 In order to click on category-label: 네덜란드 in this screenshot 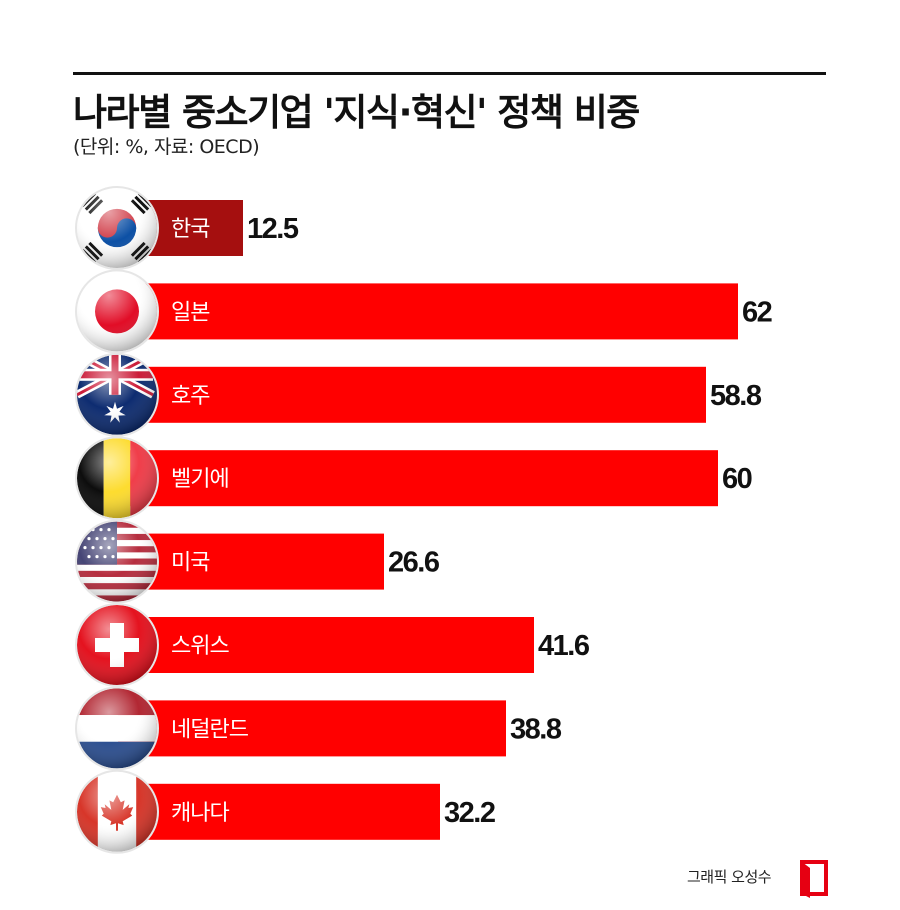, I will do `click(210, 729)`.